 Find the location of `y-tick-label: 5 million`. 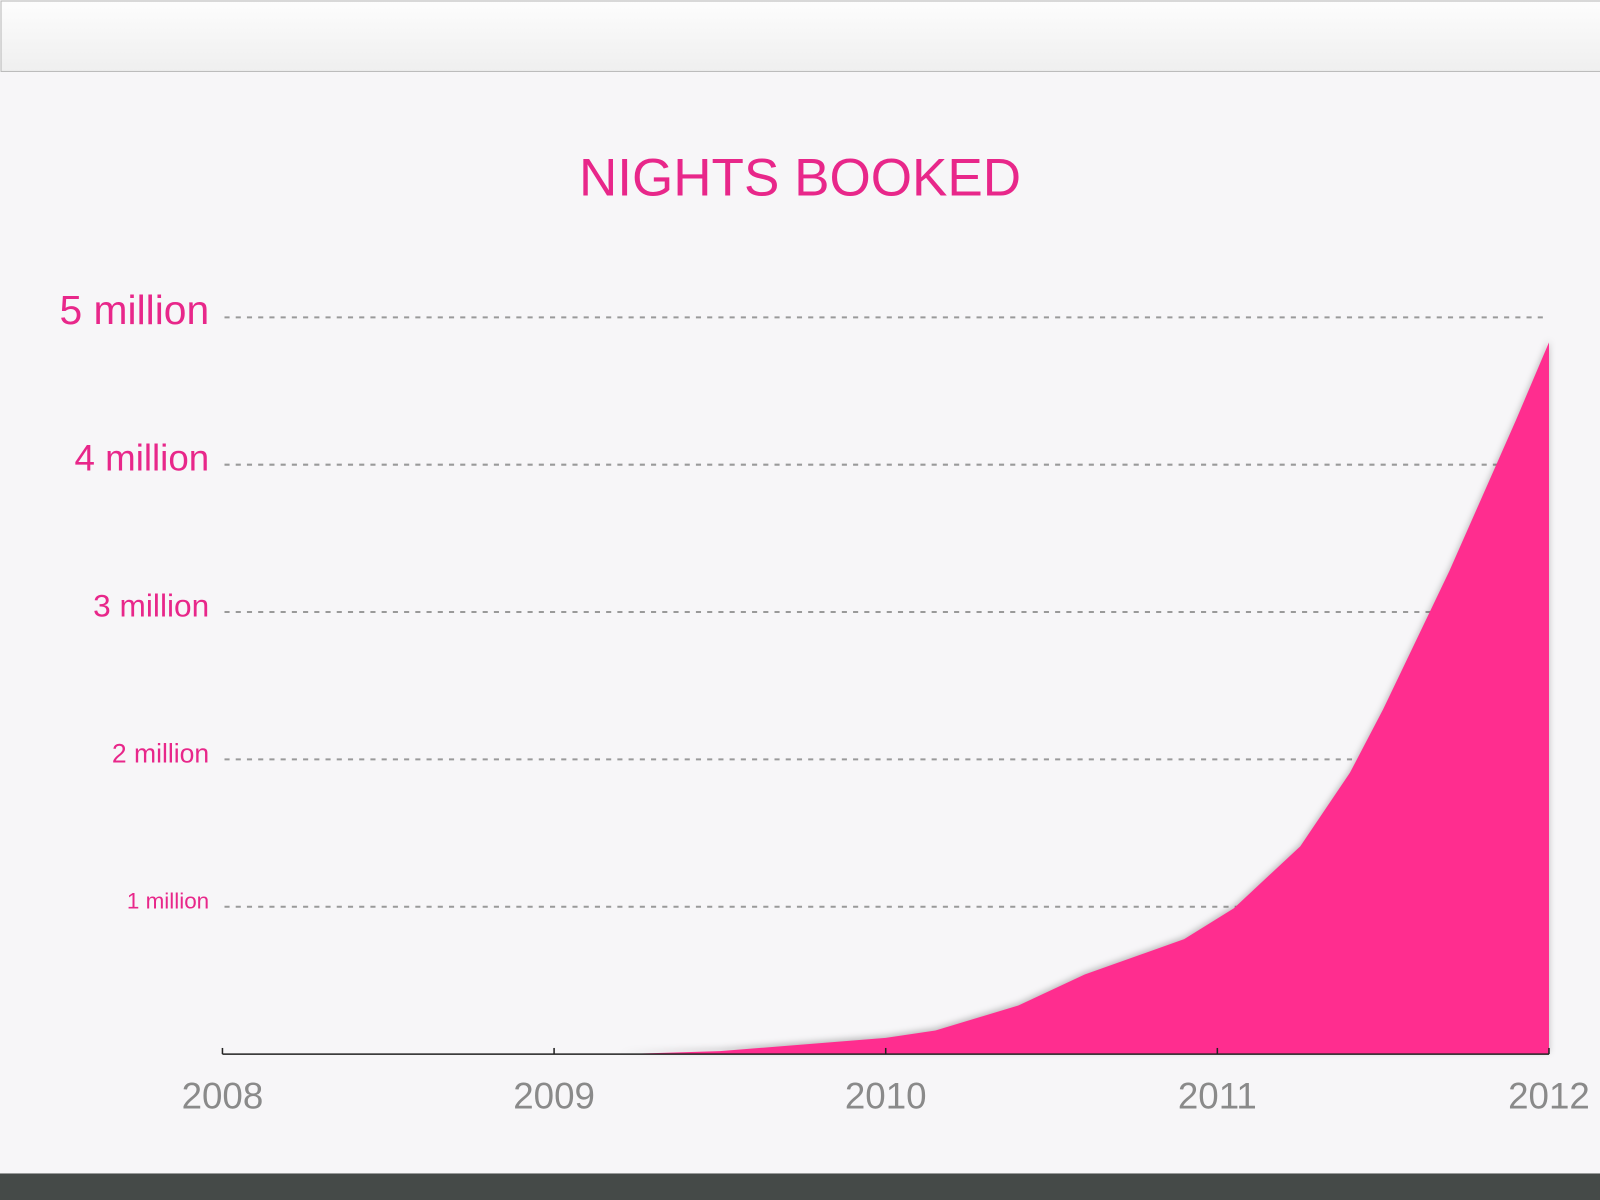

y-tick-label: 5 million is located at coordinates (135, 310).